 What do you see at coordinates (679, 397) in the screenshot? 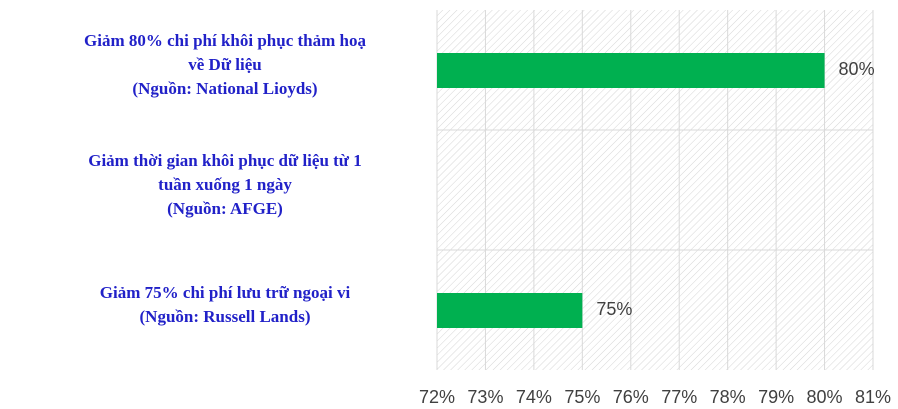
I see `x-tick-label: 77%` at bounding box center [679, 397].